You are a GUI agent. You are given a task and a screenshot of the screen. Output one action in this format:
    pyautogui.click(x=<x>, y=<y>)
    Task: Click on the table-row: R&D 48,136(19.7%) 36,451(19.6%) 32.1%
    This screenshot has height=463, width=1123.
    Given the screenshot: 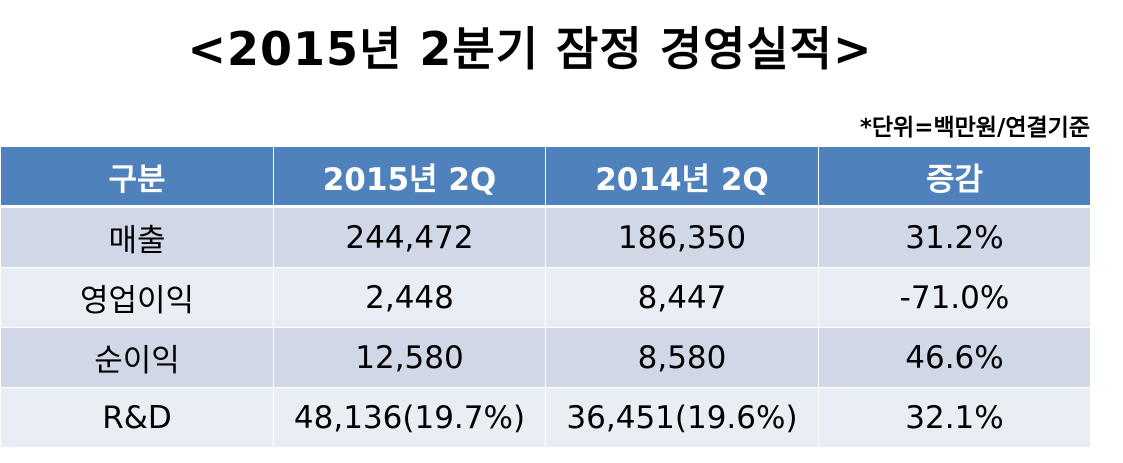 What is the action you would take?
    pyautogui.click(x=545, y=417)
    